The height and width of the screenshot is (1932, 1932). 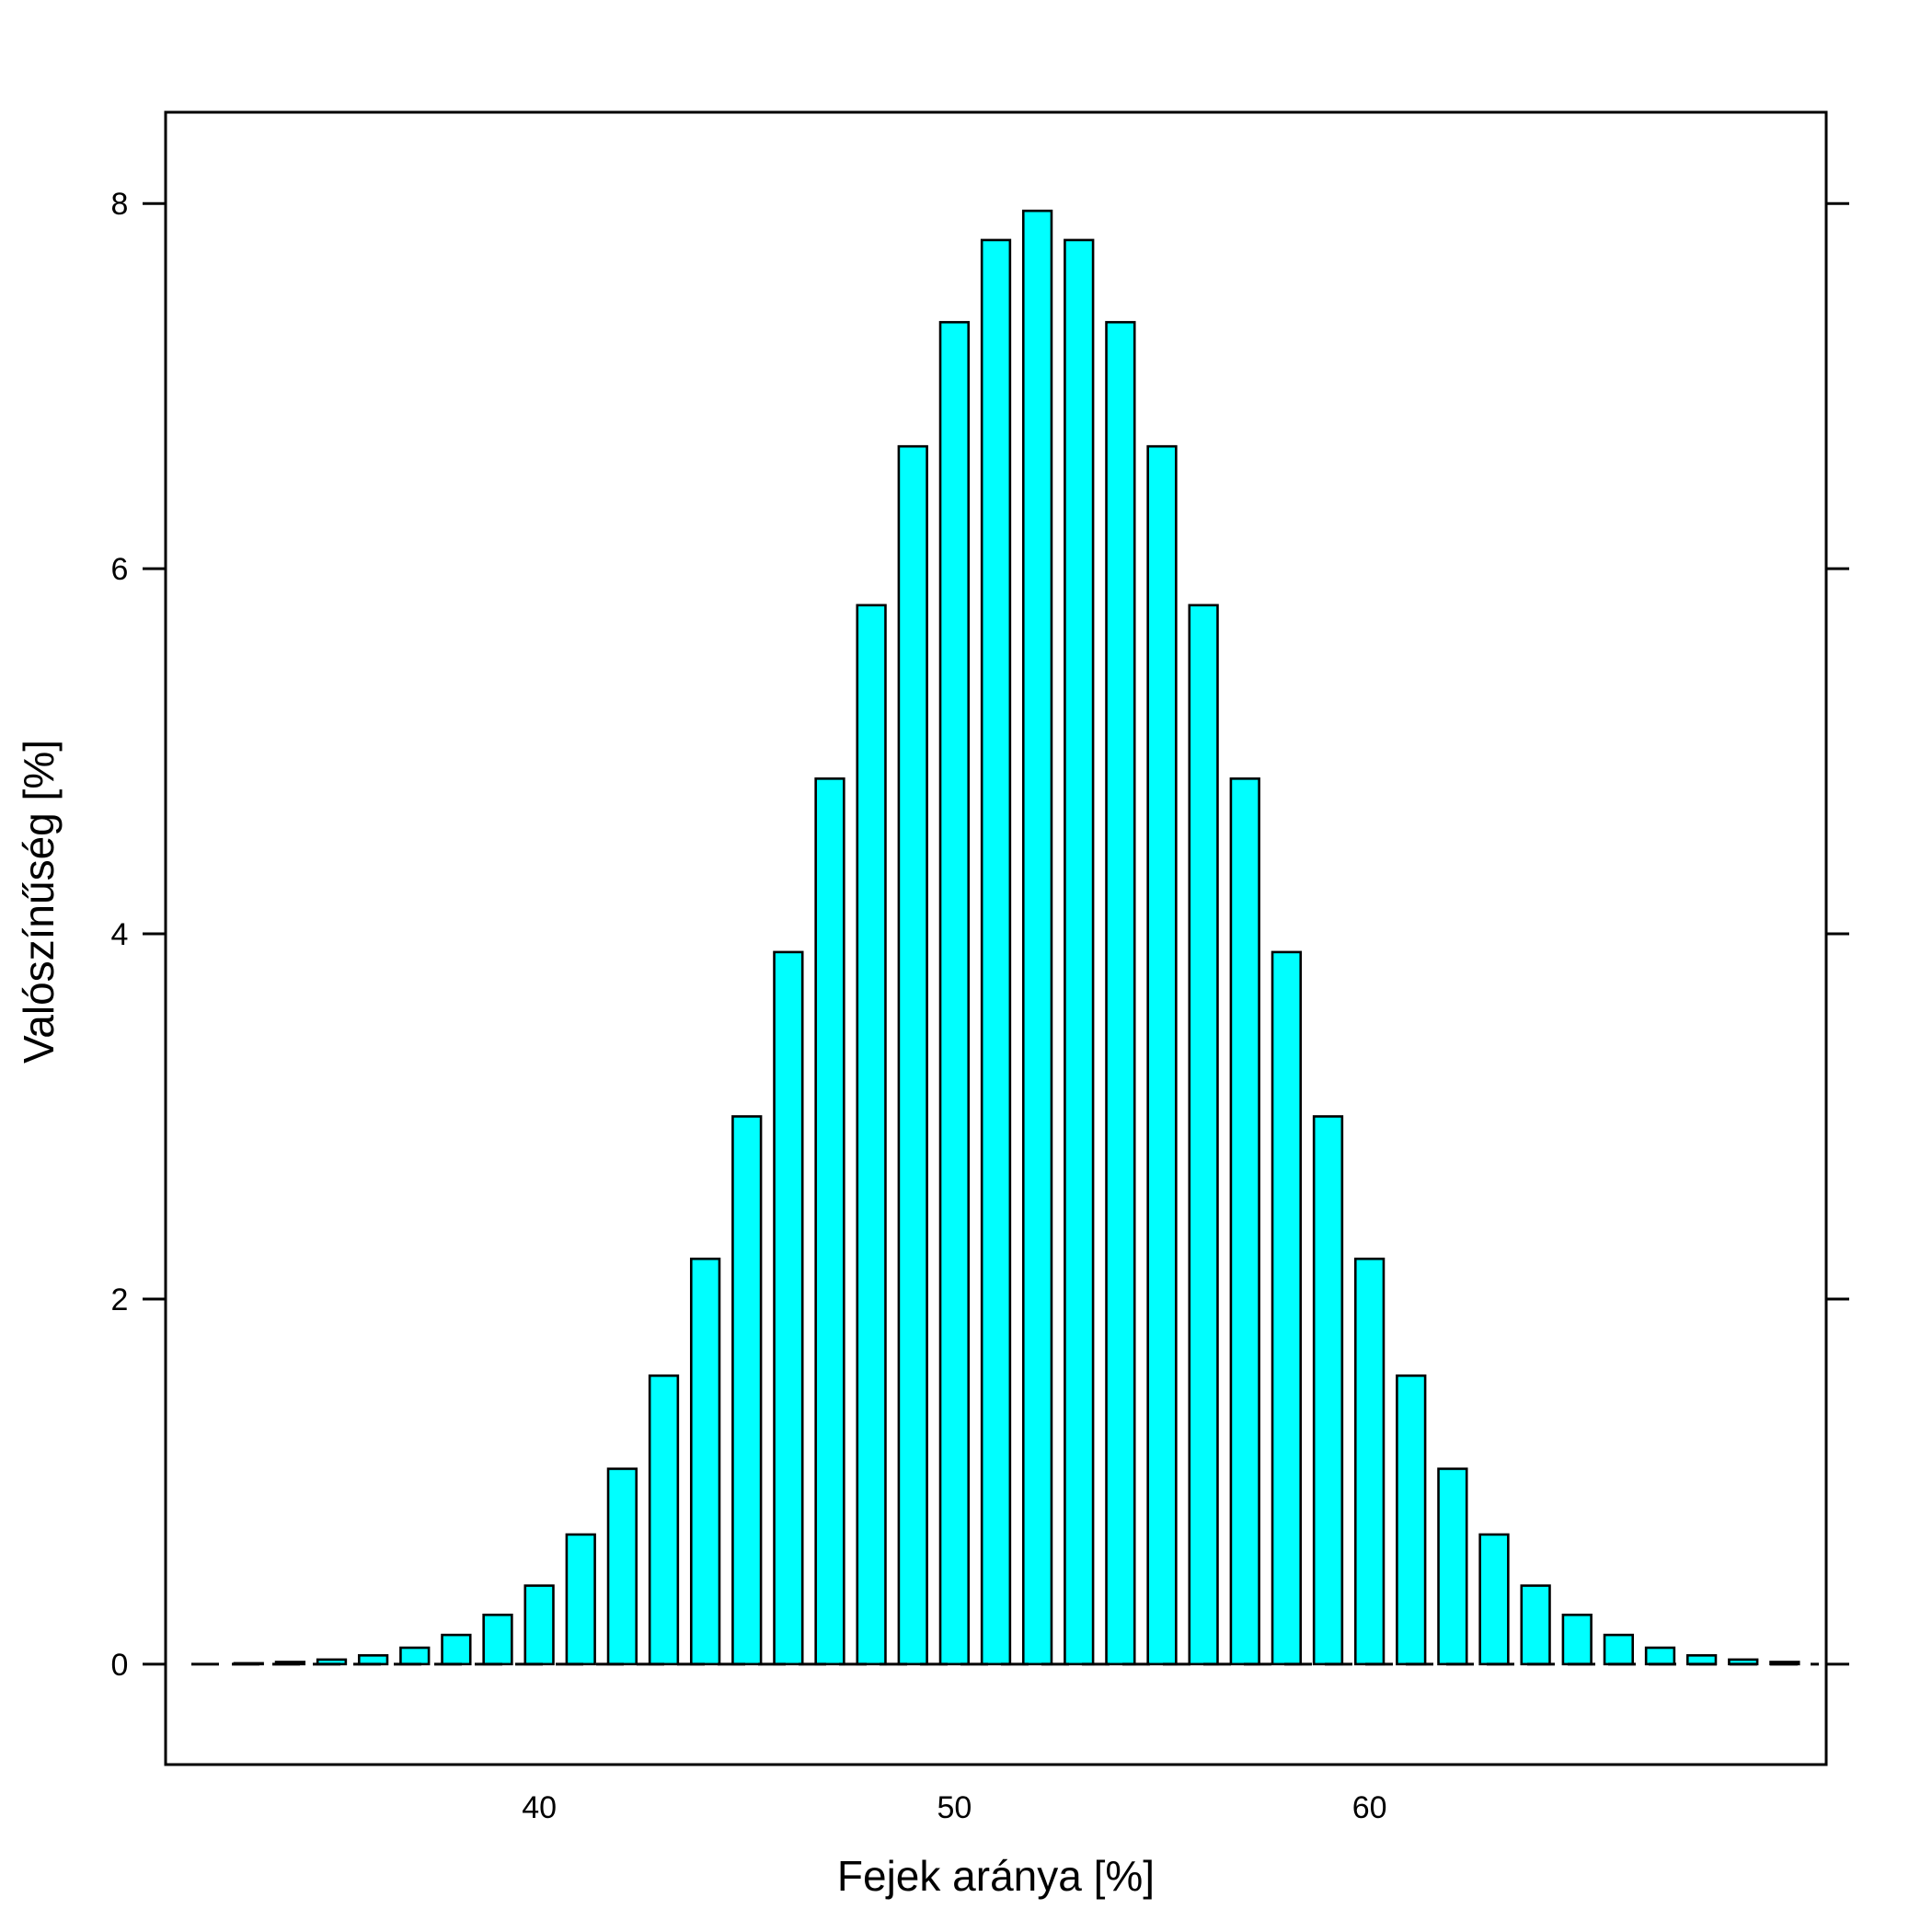 What do you see at coordinates (120, 1299) in the screenshot?
I see `y-tick-label: 2` at bounding box center [120, 1299].